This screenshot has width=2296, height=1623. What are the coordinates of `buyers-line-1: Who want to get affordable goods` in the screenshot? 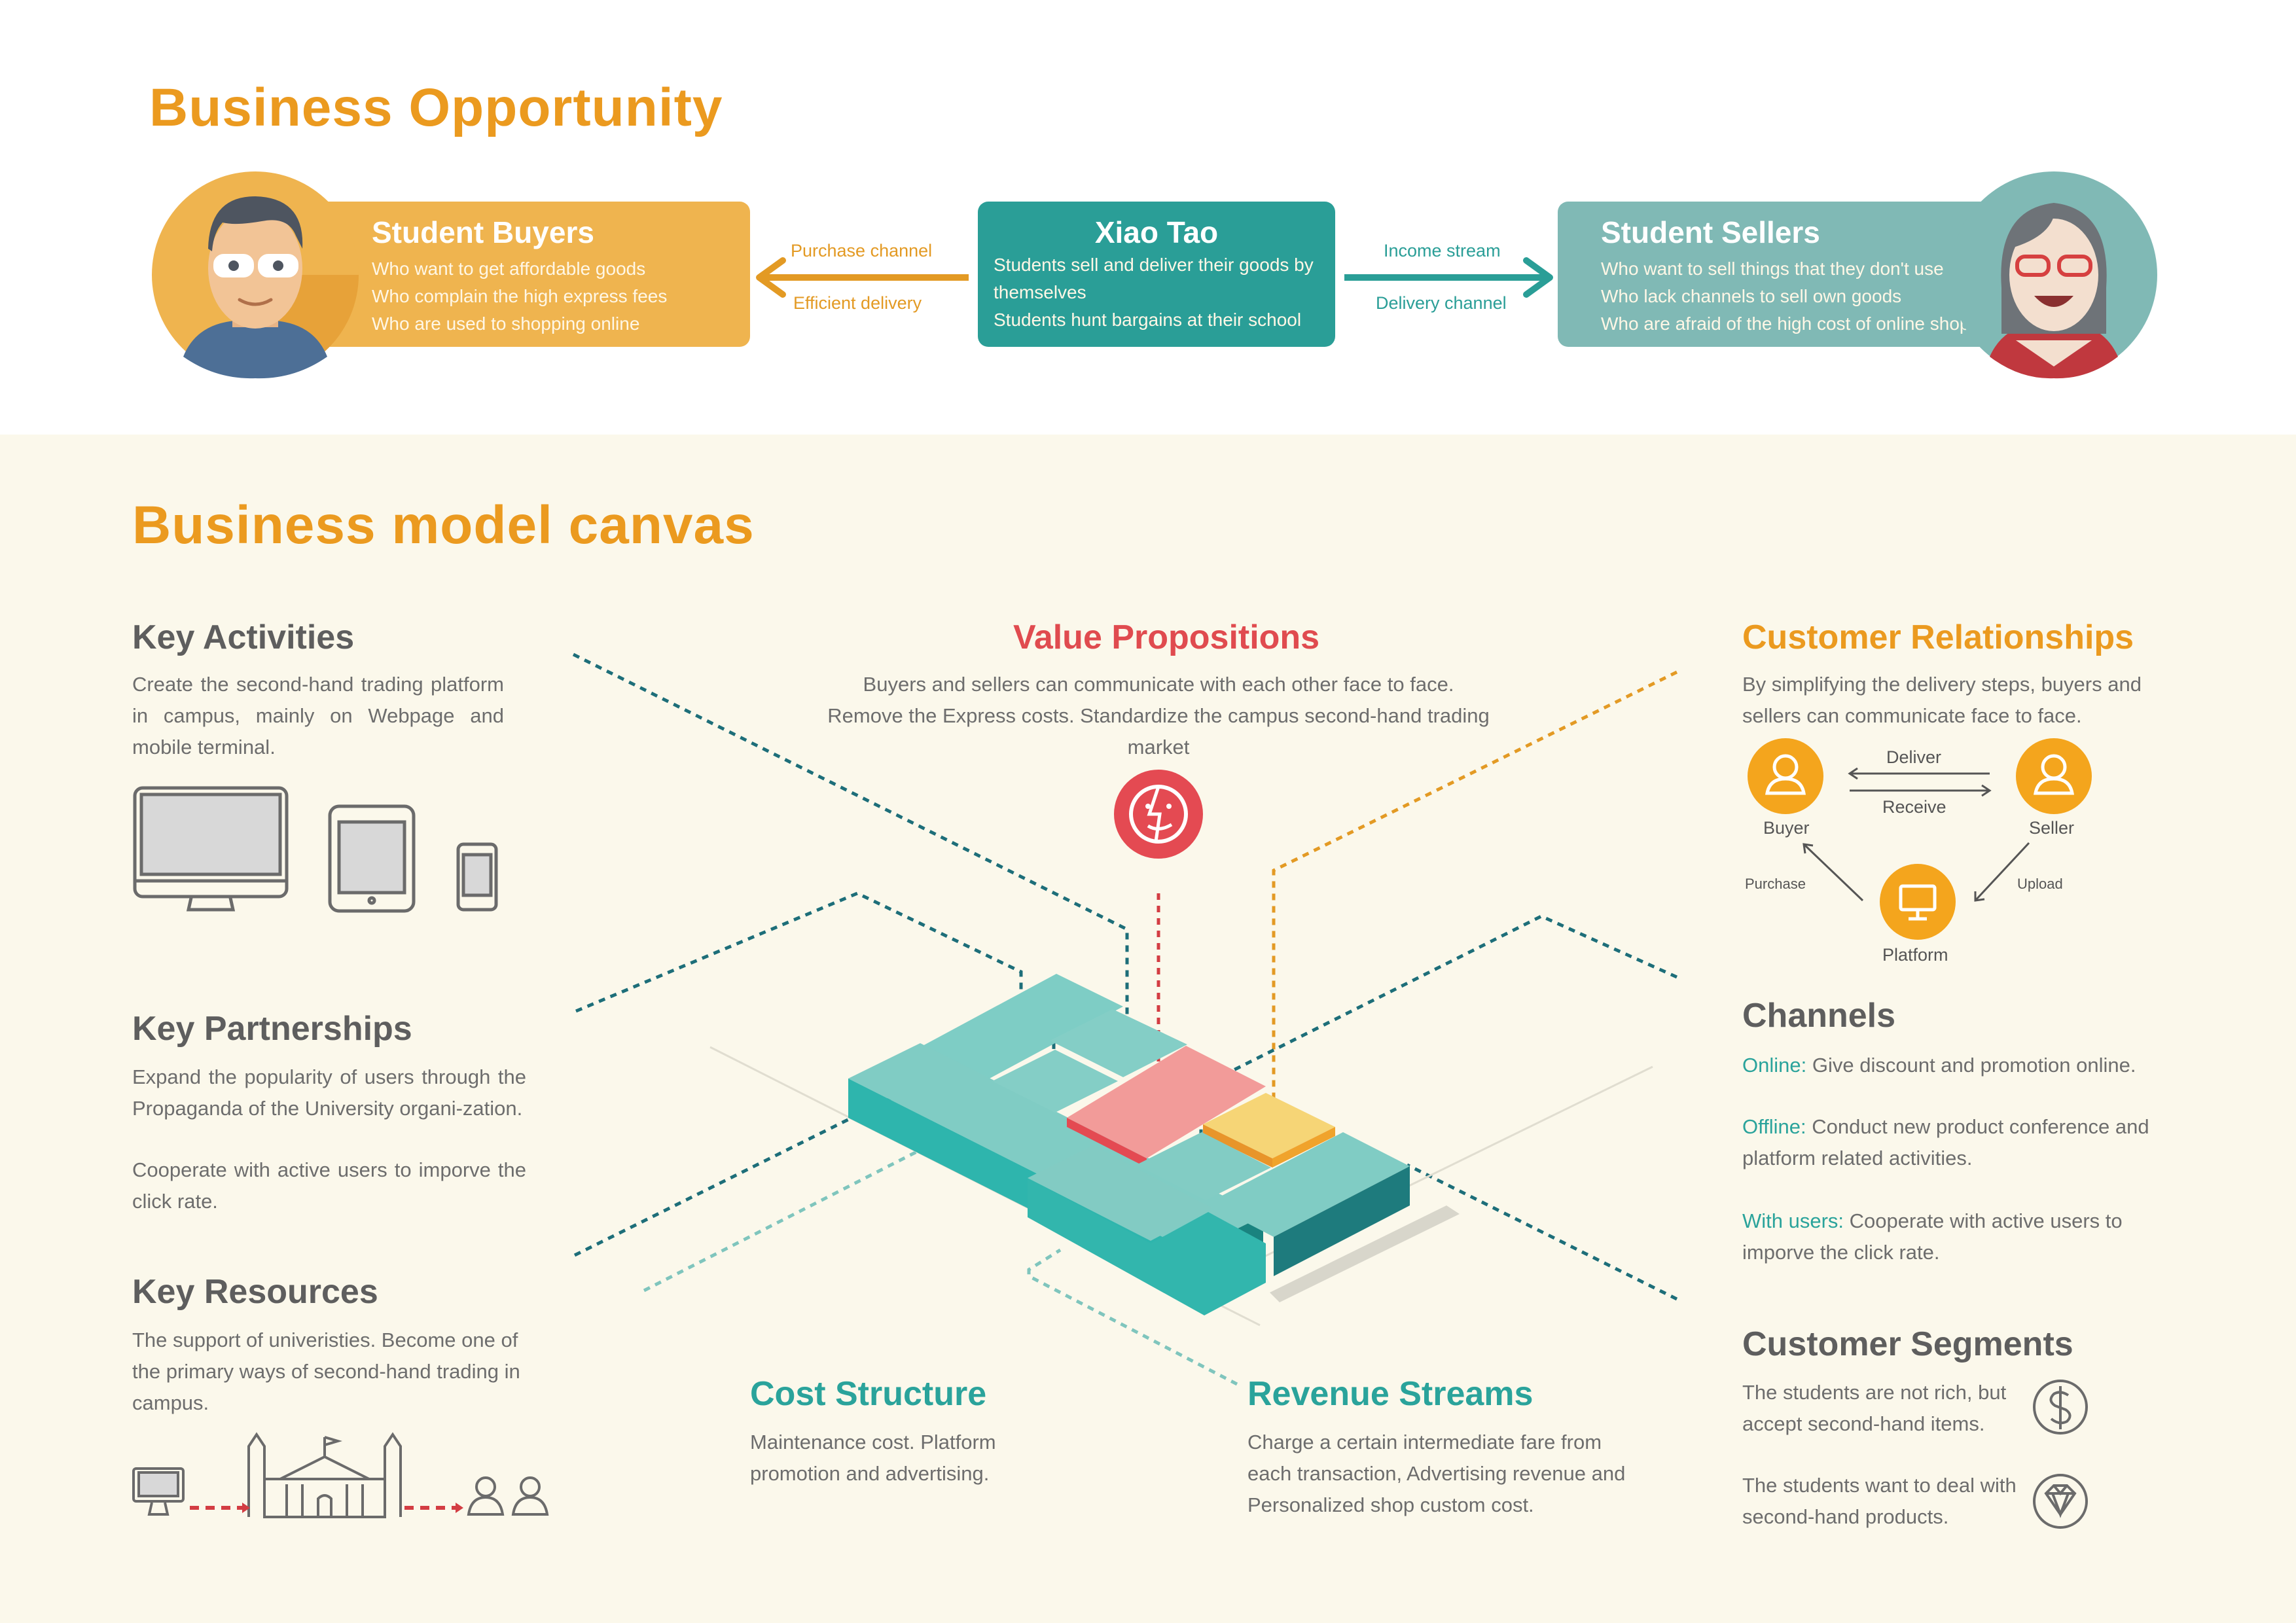 It's located at (509, 269).